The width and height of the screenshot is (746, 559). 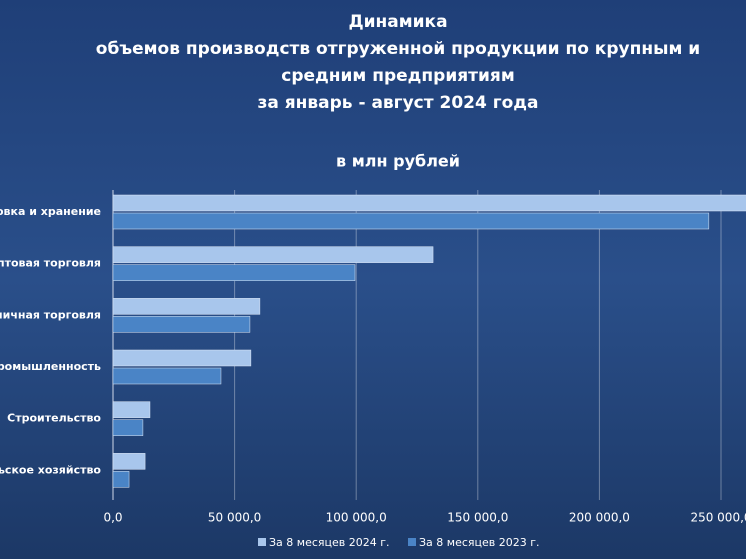 What do you see at coordinates (234, 518) in the screenshot?
I see `x-tick-label: 50 000,0` at bounding box center [234, 518].